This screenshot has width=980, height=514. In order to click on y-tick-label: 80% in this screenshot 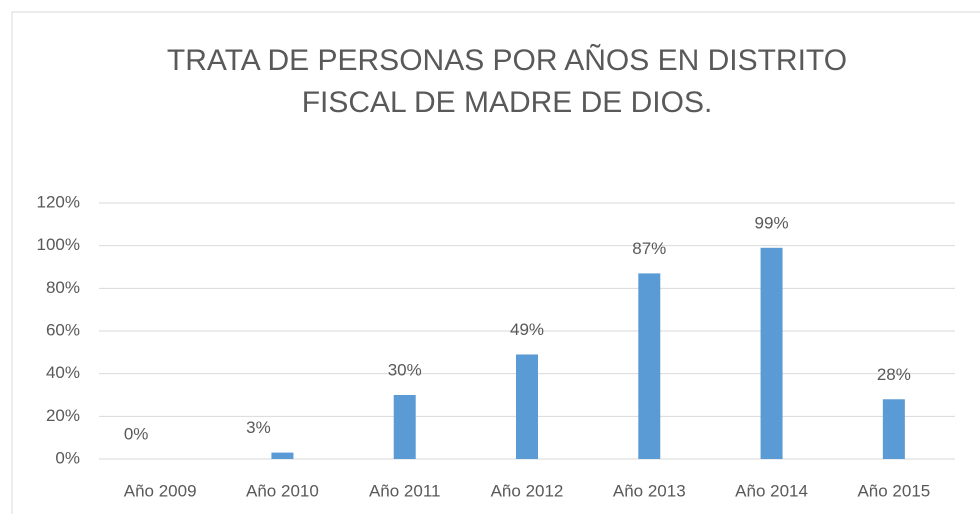, I will do `click(63, 287)`.